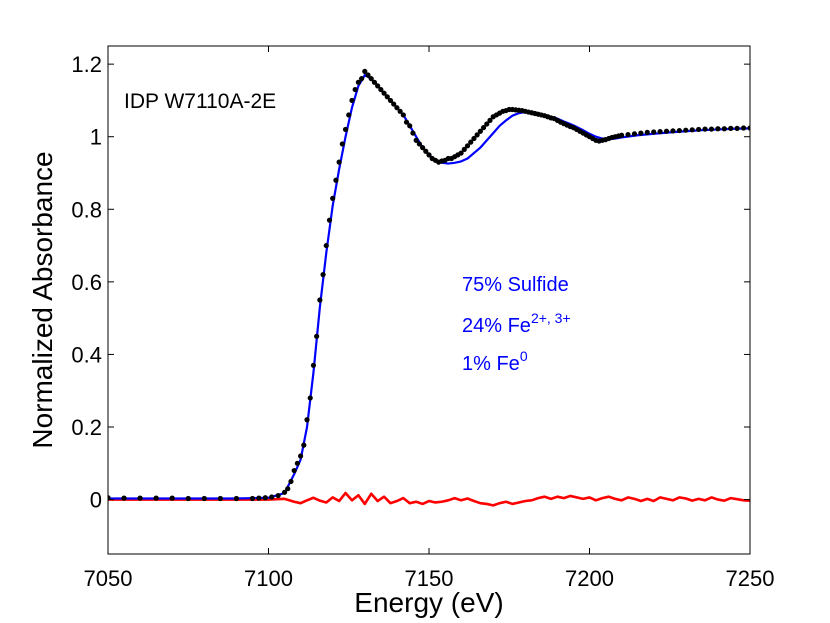  What do you see at coordinates (86, 209) in the screenshot?
I see `y-tick-label: 0.8` at bounding box center [86, 209].